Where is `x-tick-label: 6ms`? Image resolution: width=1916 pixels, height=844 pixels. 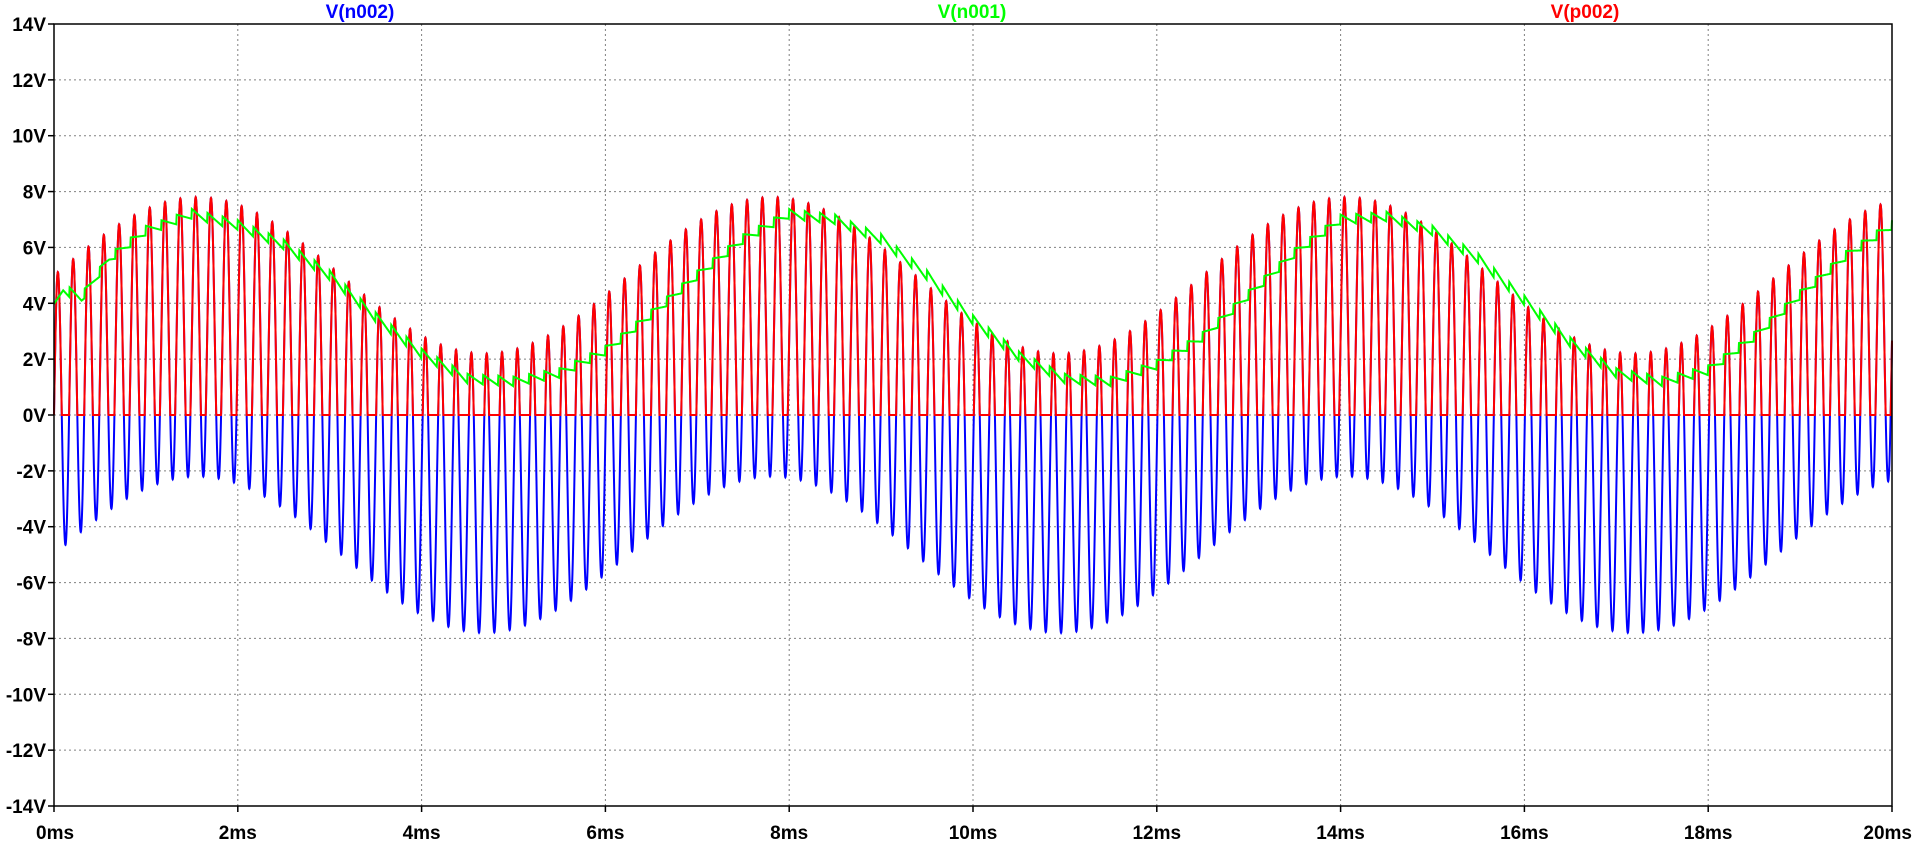
x-tick-label: 6ms is located at coordinates (605, 833).